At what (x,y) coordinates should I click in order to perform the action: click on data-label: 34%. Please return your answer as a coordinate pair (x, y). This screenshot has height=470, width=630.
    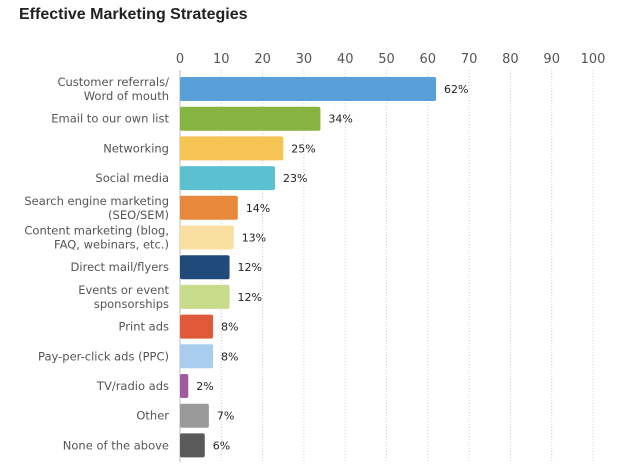
    Looking at the image, I should click on (340, 119).